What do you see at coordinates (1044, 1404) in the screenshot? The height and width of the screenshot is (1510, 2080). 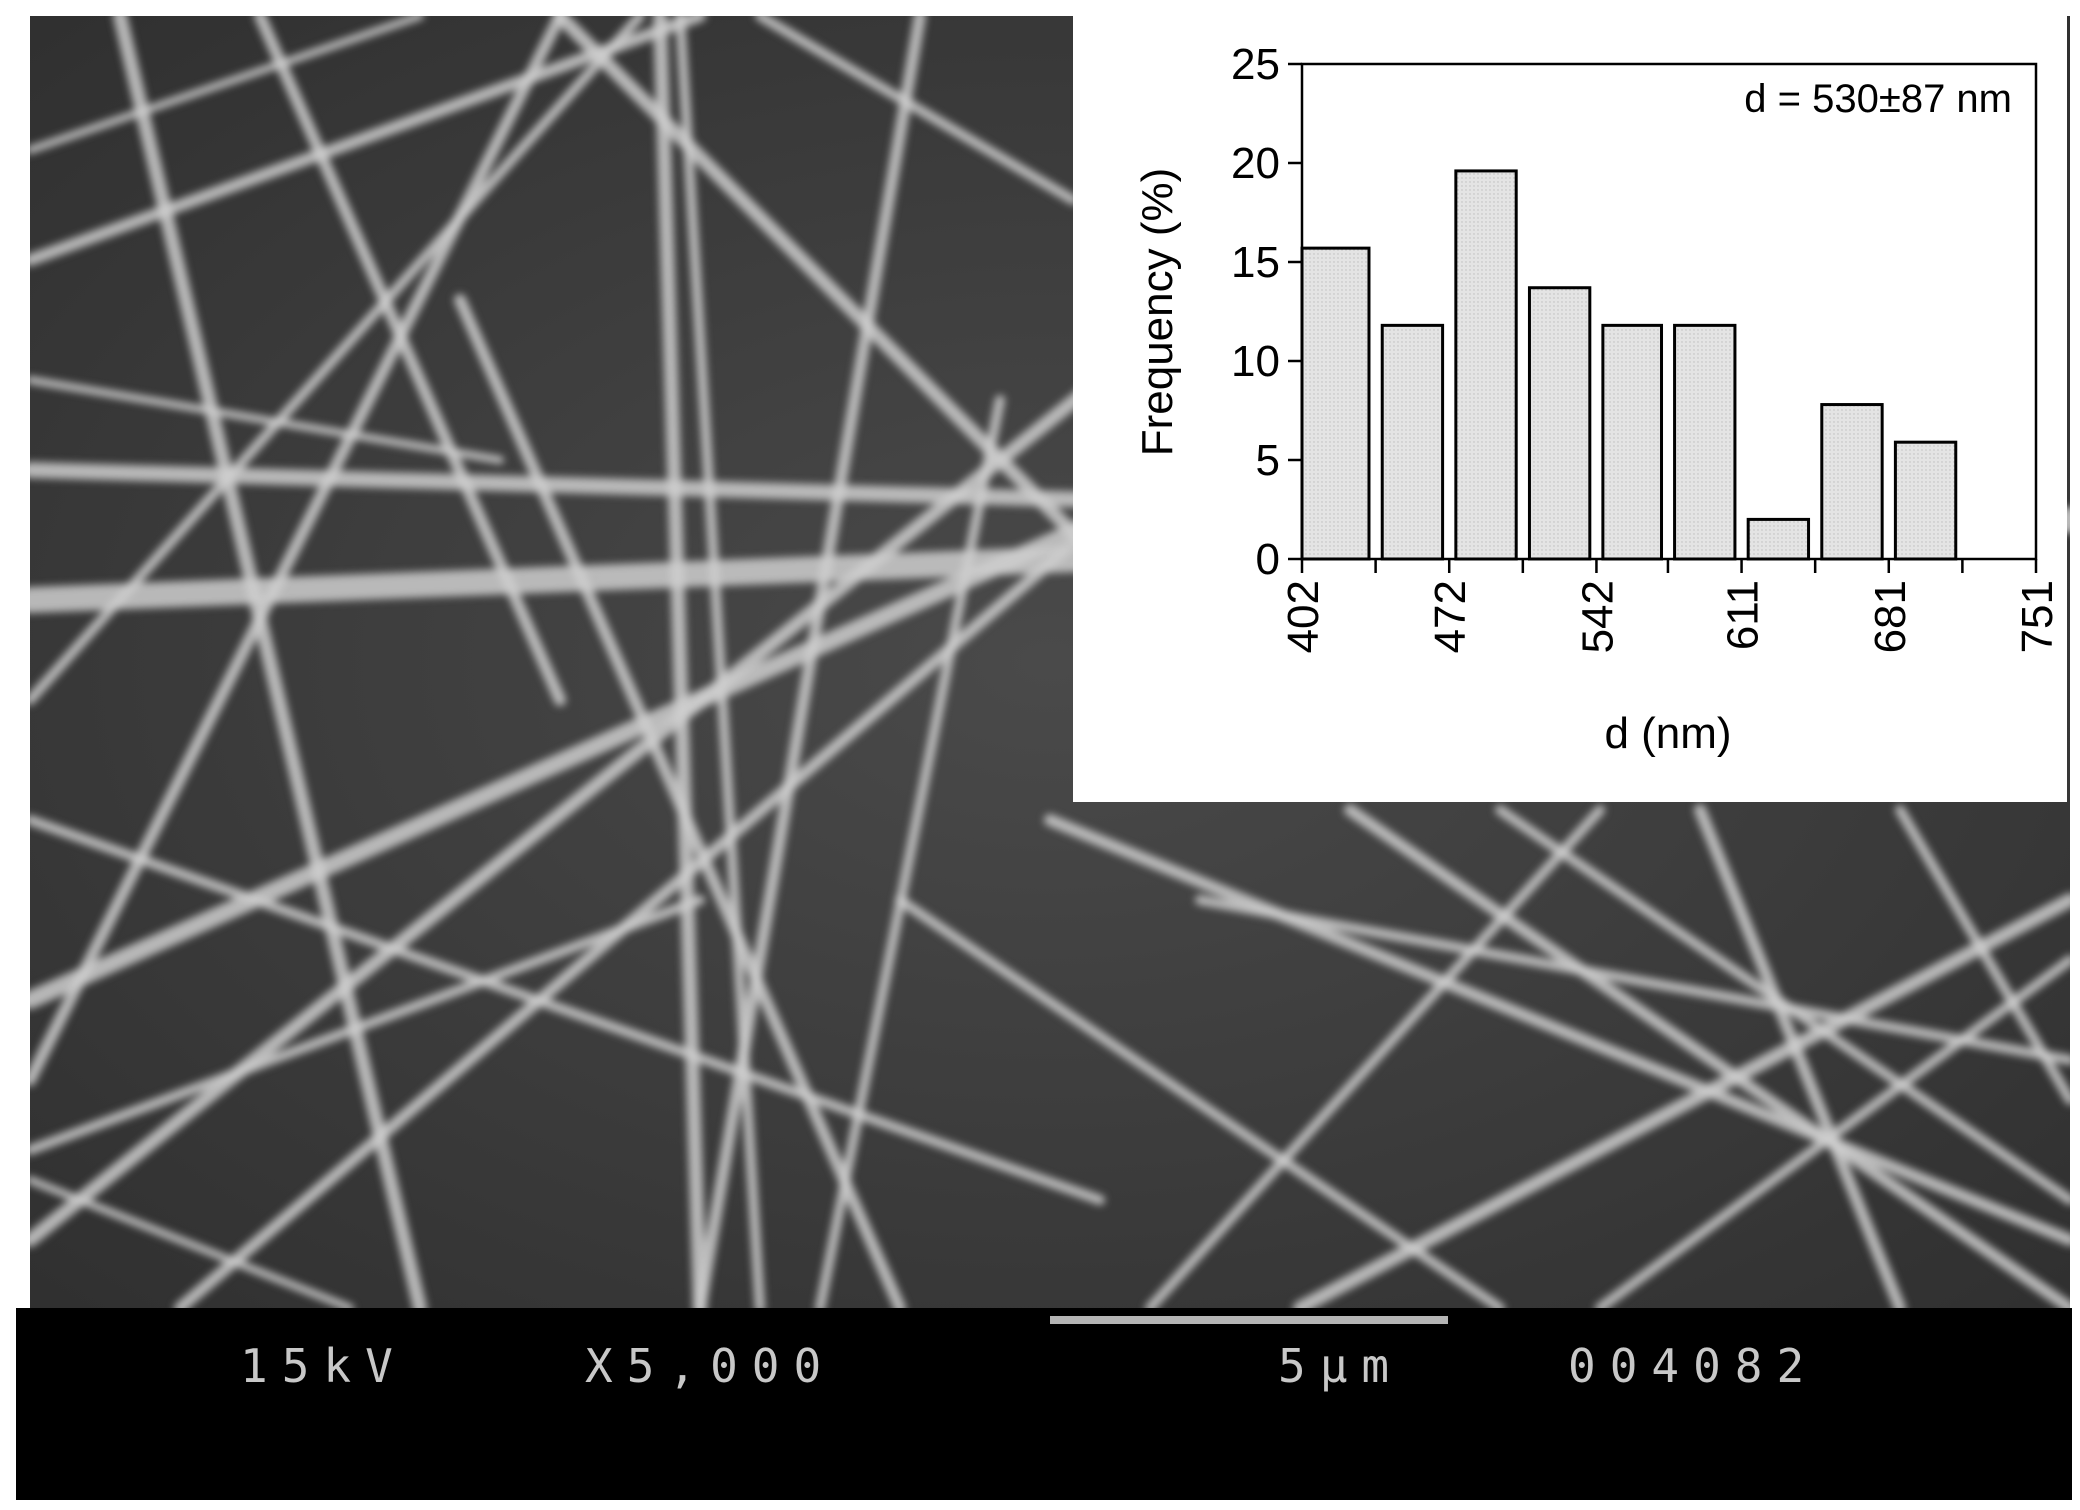 I see `sem-info-bar: 15kV X5,000 5µm 004082` at bounding box center [1044, 1404].